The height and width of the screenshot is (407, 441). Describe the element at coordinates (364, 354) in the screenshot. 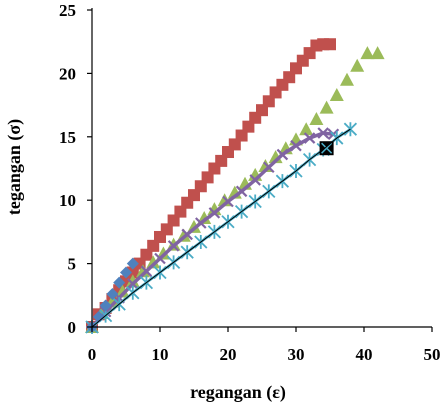

I see `x-tick-label: 40` at that location.